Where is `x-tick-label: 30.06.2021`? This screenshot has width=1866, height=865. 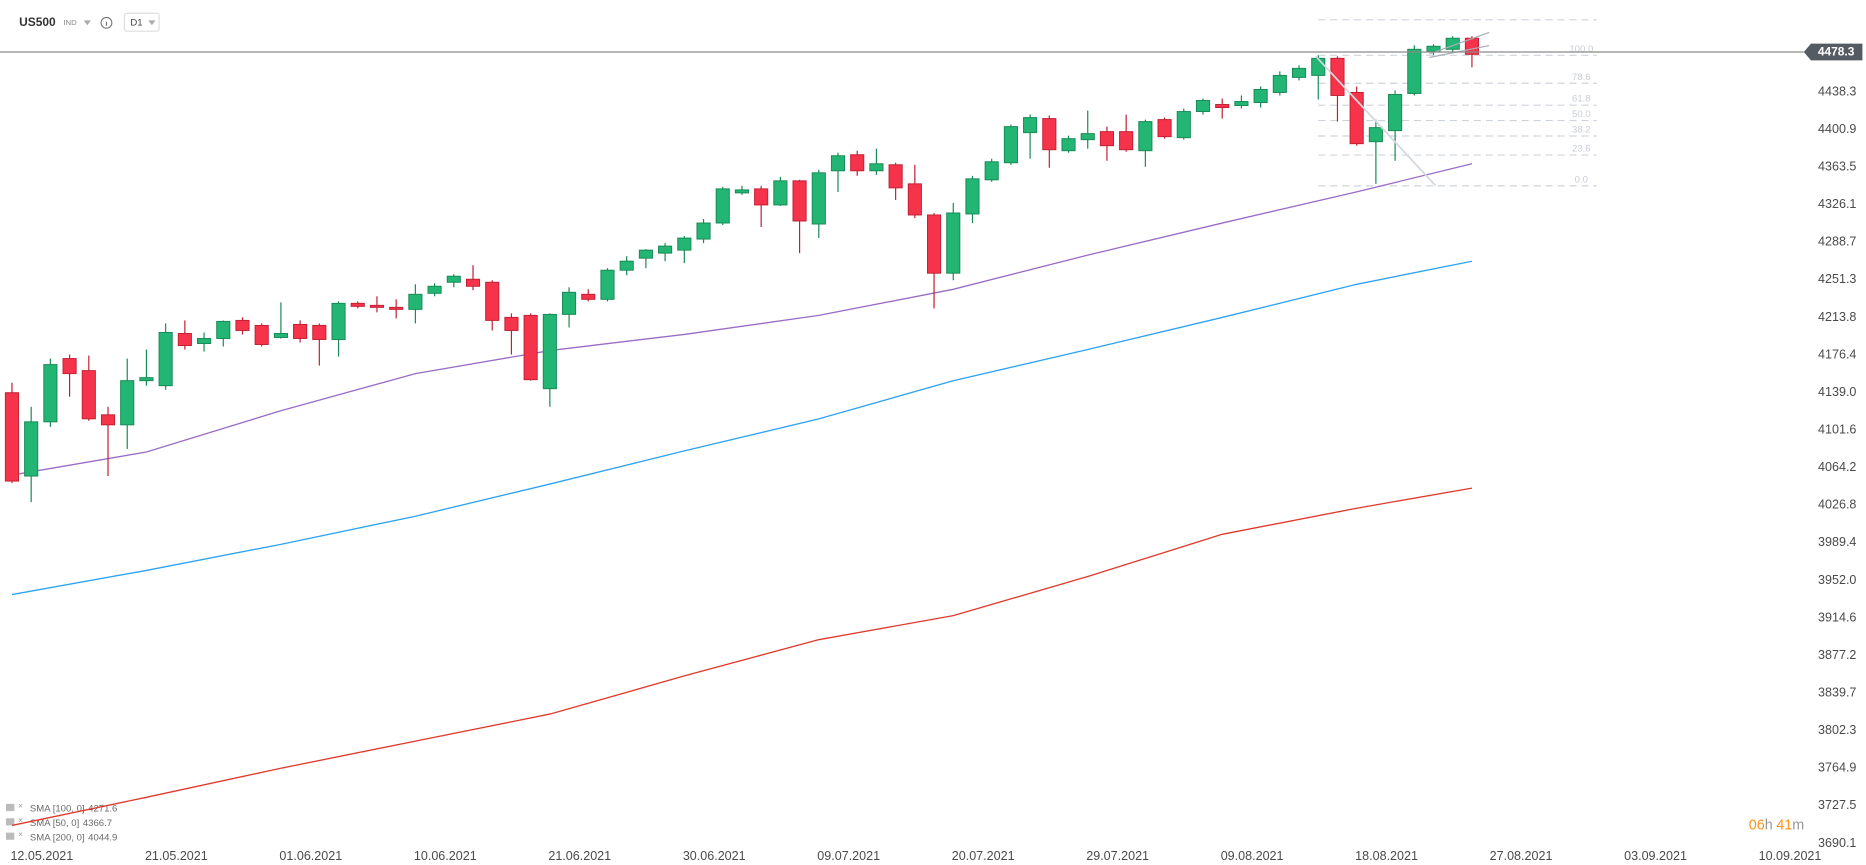
x-tick-label: 30.06.2021 is located at coordinates (714, 856).